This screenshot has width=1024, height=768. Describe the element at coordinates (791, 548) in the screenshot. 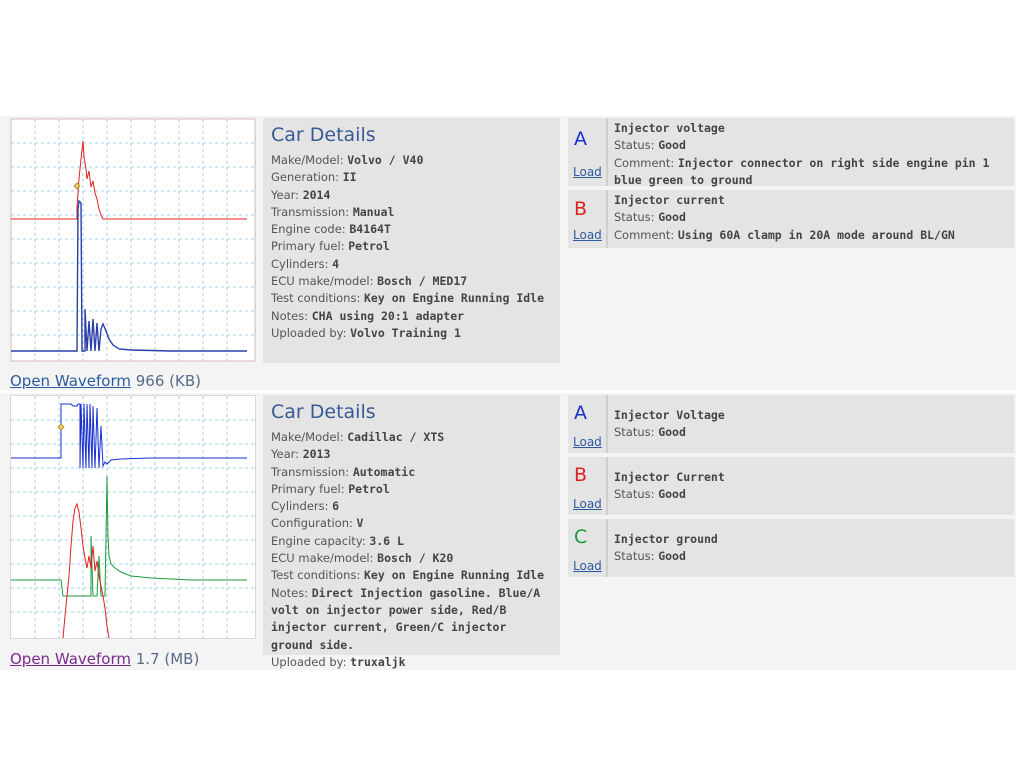

I see `channel-c: C Load Injector ground Status: Good` at that location.